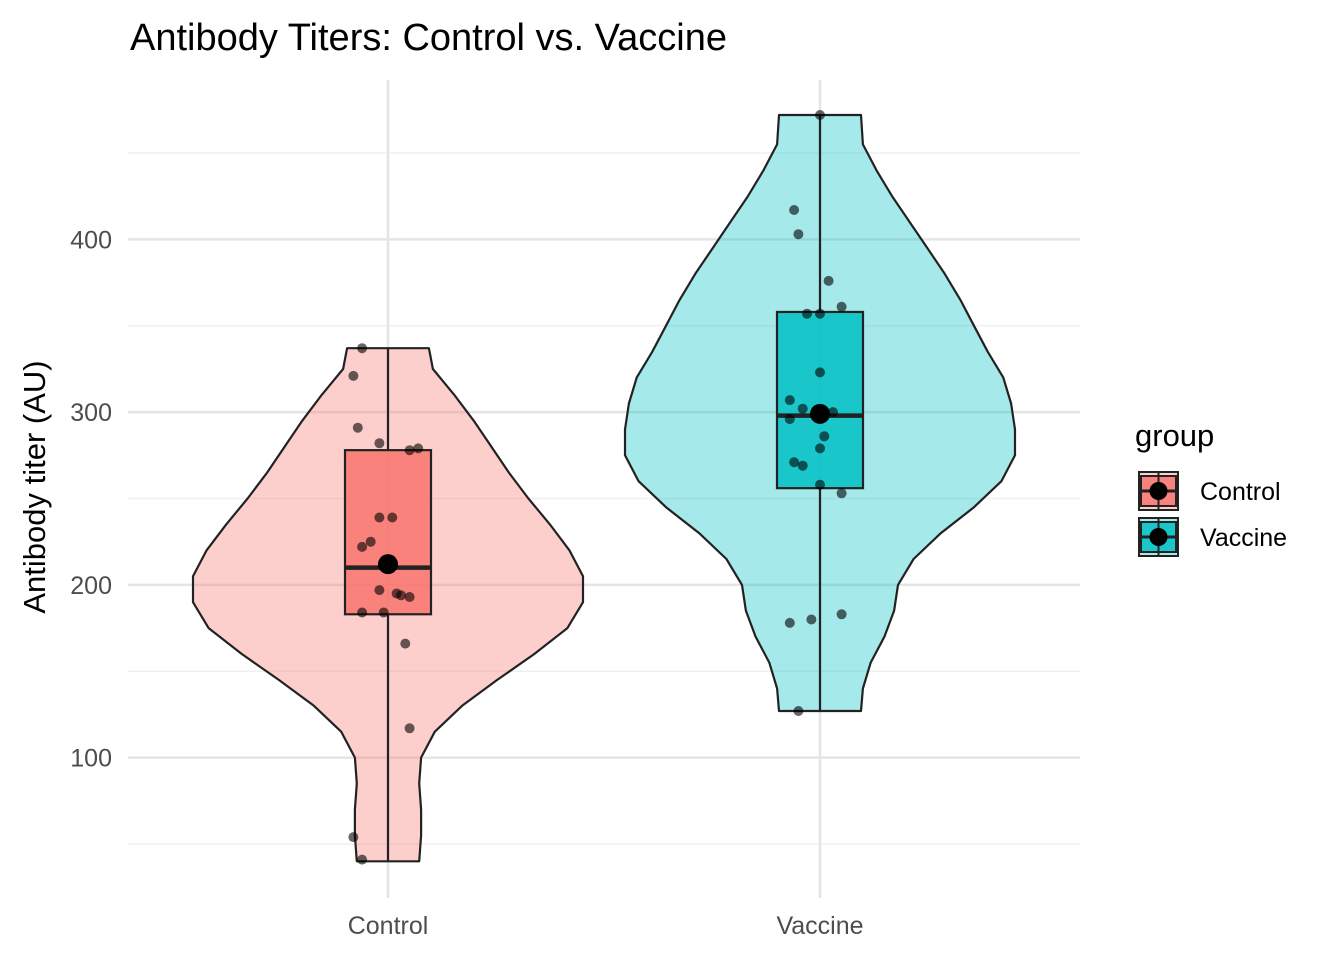 The height and width of the screenshot is (960, 1344). Describe the element at coordinates (428, 38) in the screenshot. I see `chart-title: Antibody Titers: Control vs. Vaccine` at that location.